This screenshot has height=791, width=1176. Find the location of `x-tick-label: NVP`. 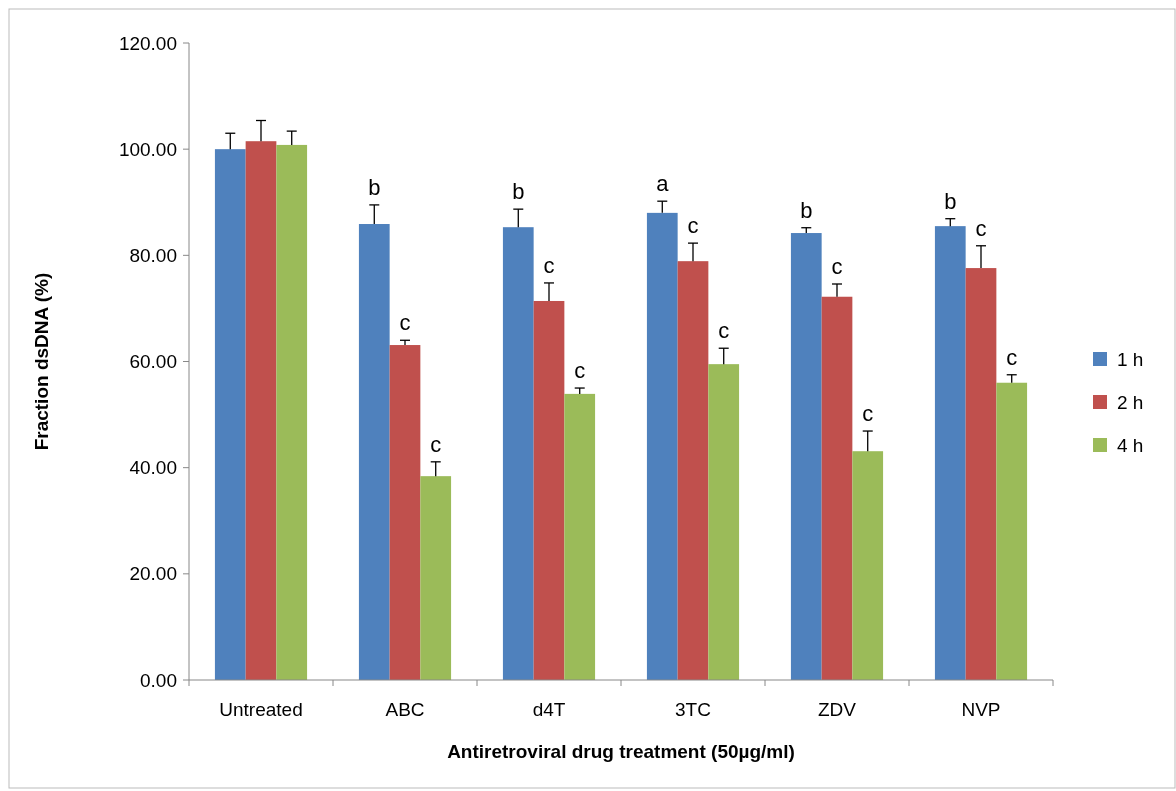

x-tick-label: NVP is located at coordinates (981, 709).